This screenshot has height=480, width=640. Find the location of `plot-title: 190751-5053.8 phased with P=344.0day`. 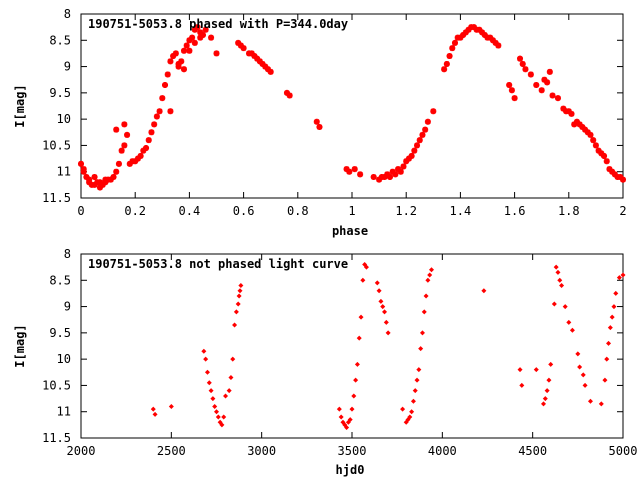

plot-title: 190751-5053.8 phased with P=344.0day is located at coordinates (218, 24).